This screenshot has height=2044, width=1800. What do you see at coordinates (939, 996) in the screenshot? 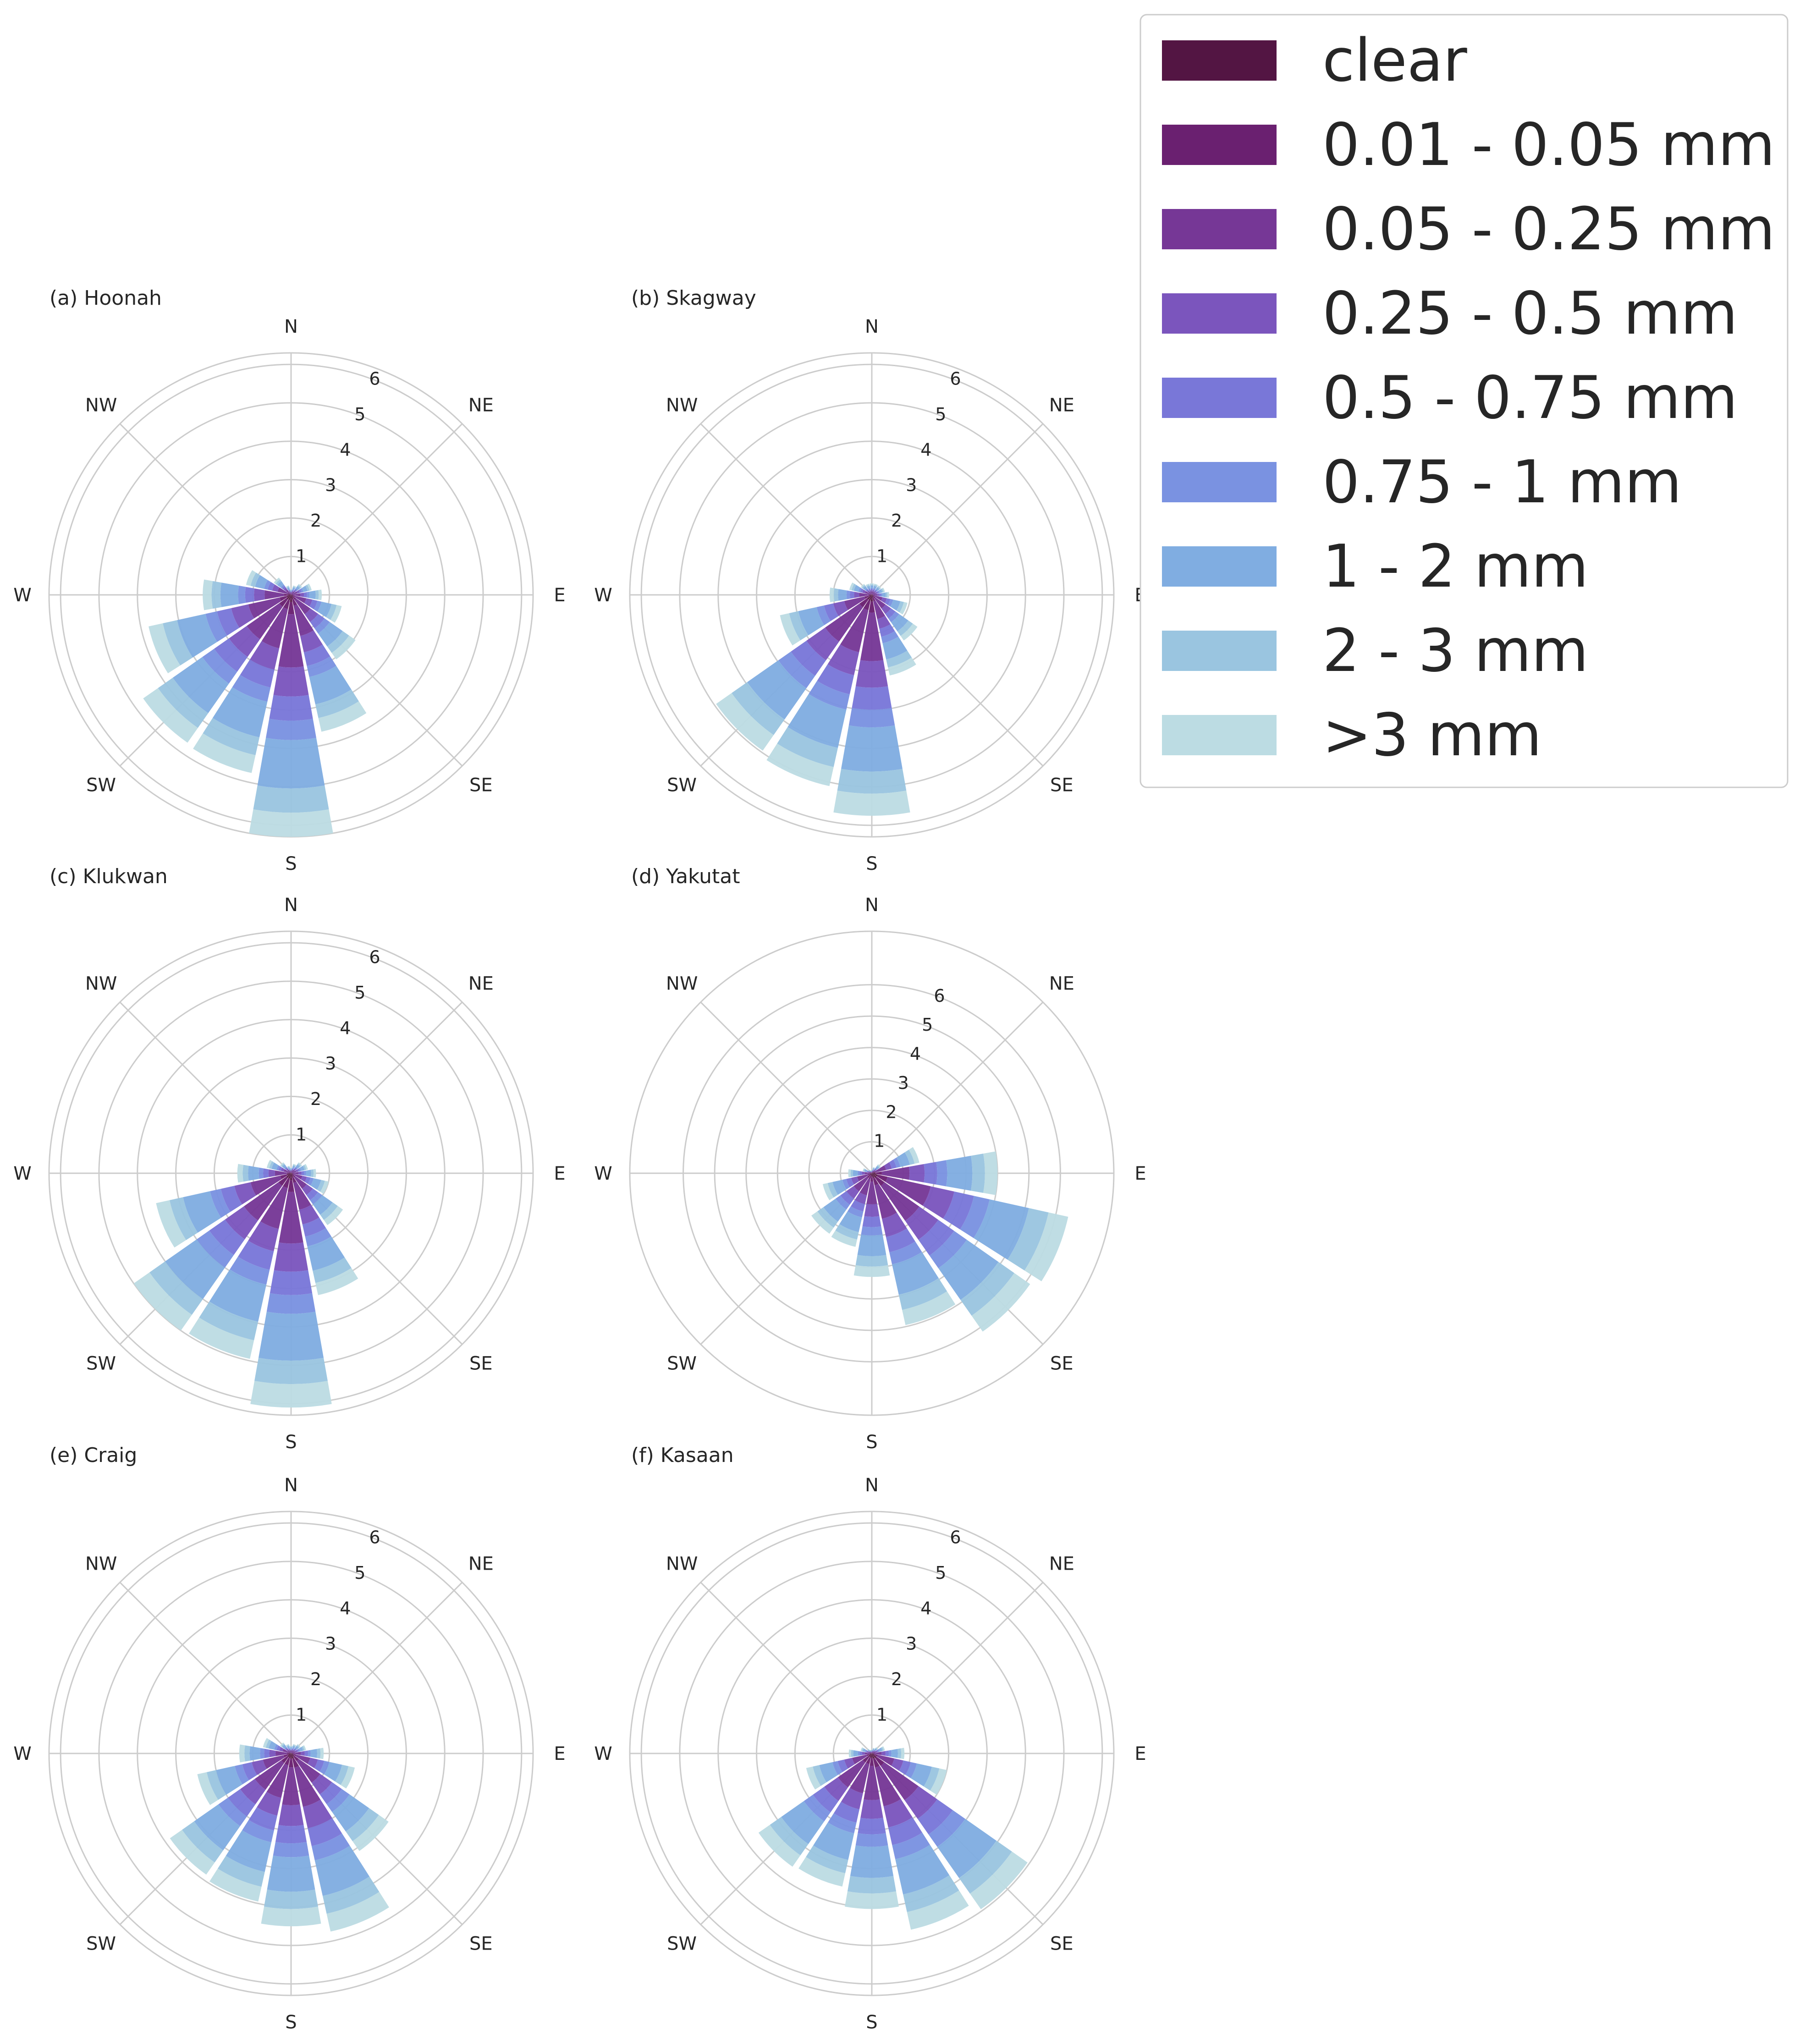
I see `radial-tick-label: 6` at bounding box center [939, 996].